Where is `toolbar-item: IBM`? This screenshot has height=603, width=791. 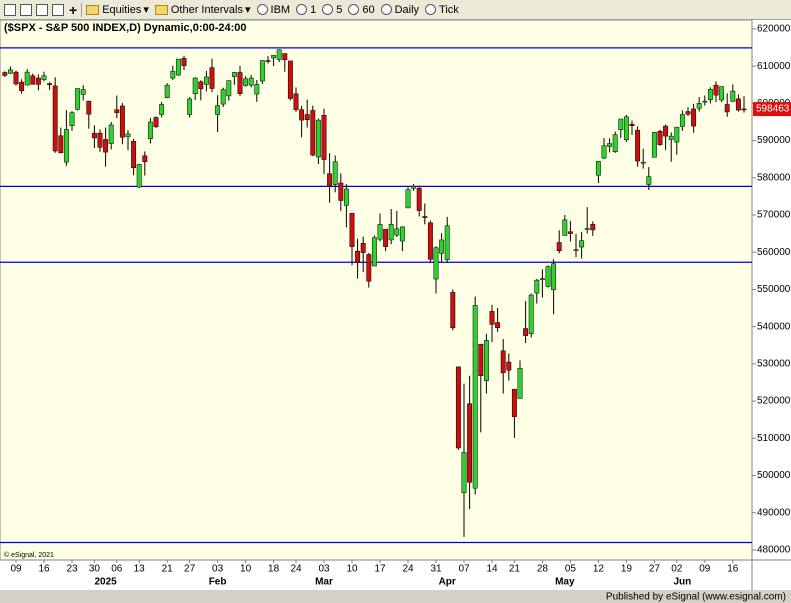
toolbar-item: IBM is located at coordinates (280, 9).